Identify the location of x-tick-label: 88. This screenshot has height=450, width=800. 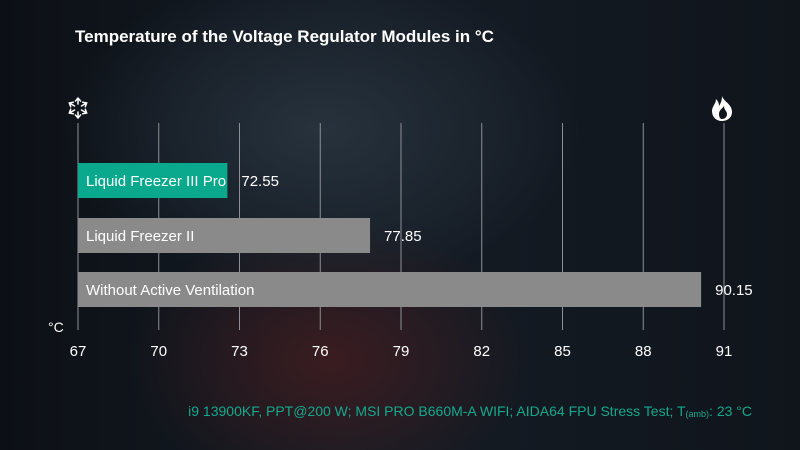
(643, 351).